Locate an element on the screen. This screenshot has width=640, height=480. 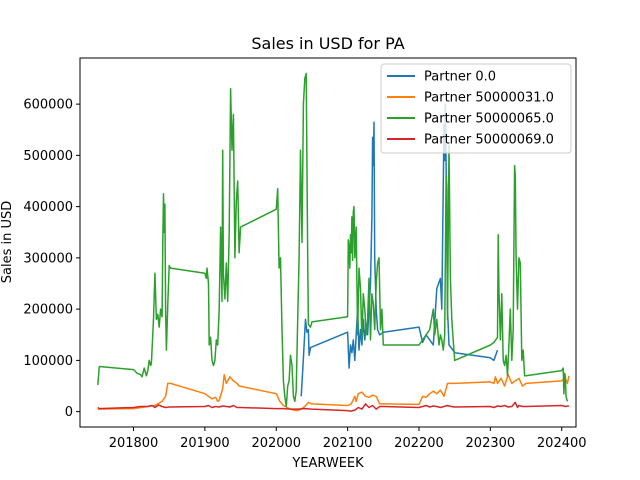
y-axis-ticks: 0 100000 200000 300000 400000 500000 600000 is located at coordinates (51, 259).